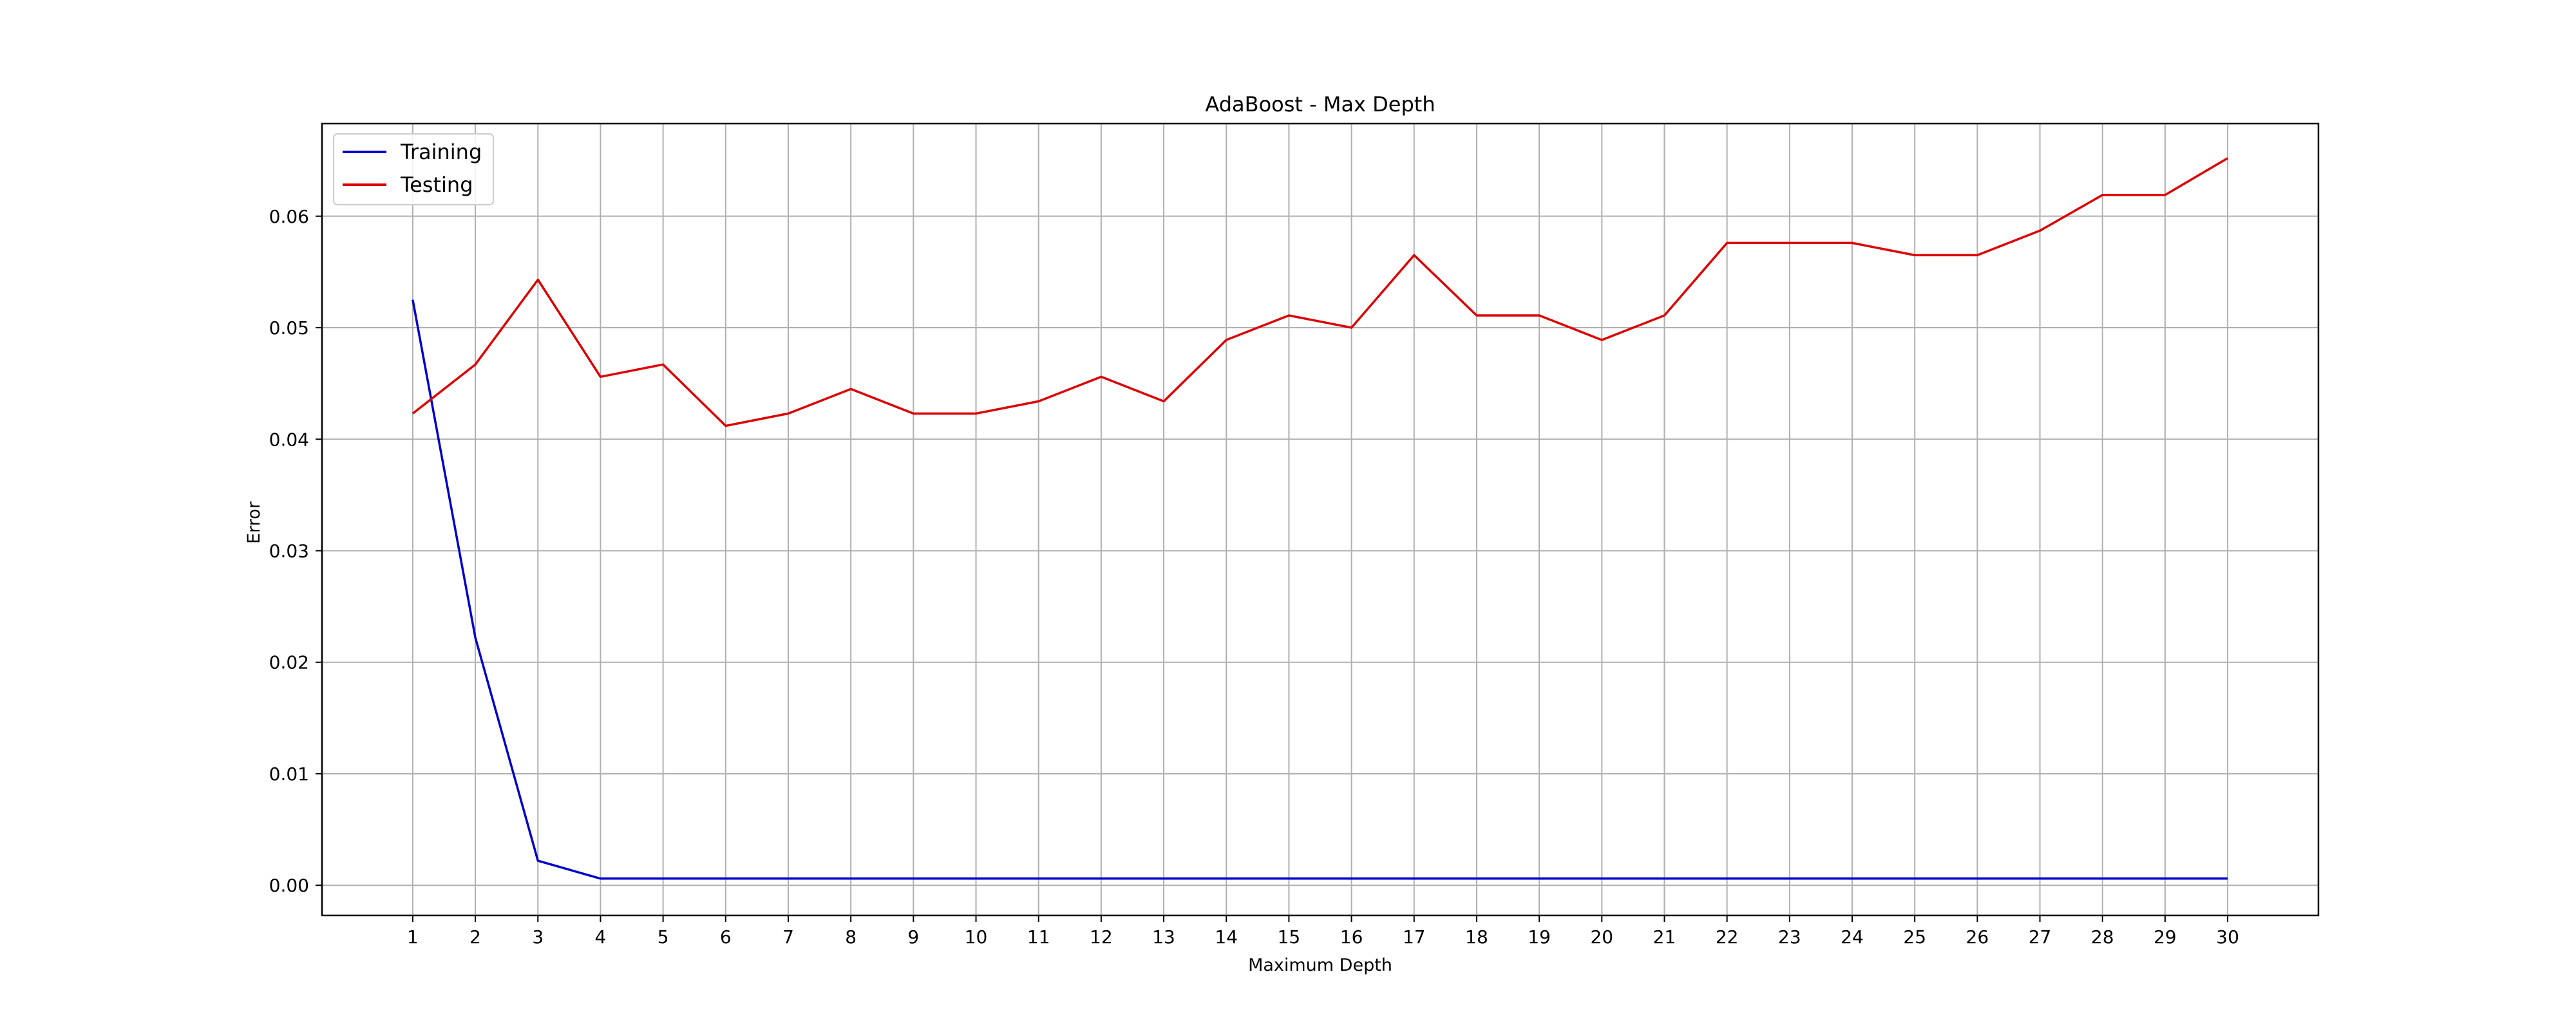 The height and width of the screenshot is (1030, 2576). Describe the element at coordinates (2165, 937) in the screenshot. I see `x-tick-label: 29` at that location.